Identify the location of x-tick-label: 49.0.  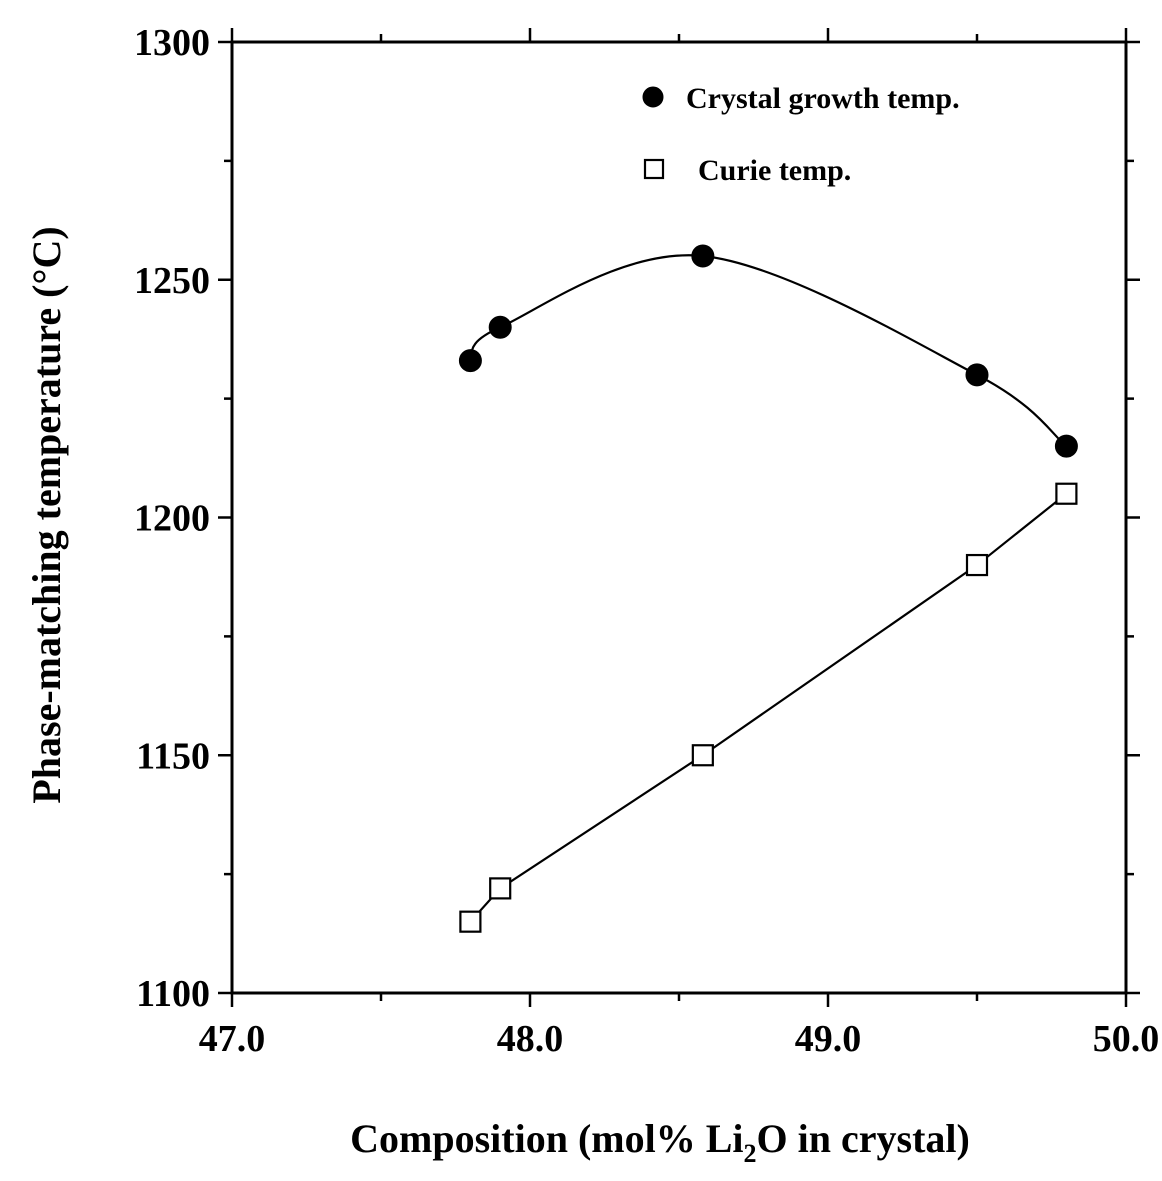
(828, 1039).